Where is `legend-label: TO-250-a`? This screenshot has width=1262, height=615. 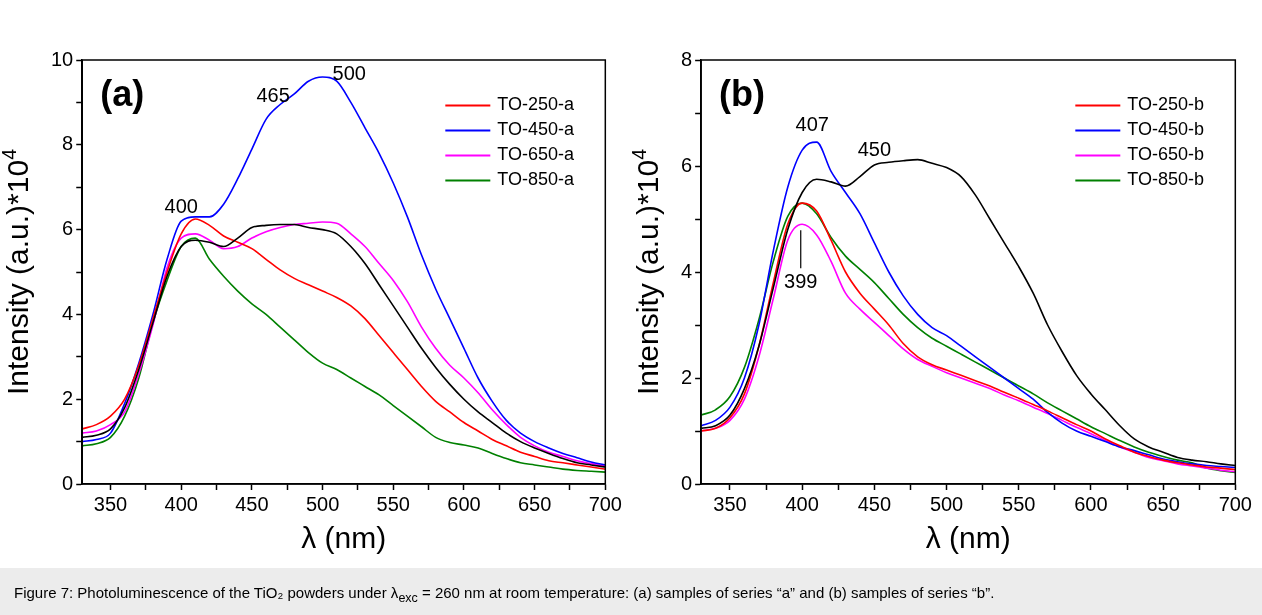
legend-label: TO-250-a is located at coordinates (536, 104).